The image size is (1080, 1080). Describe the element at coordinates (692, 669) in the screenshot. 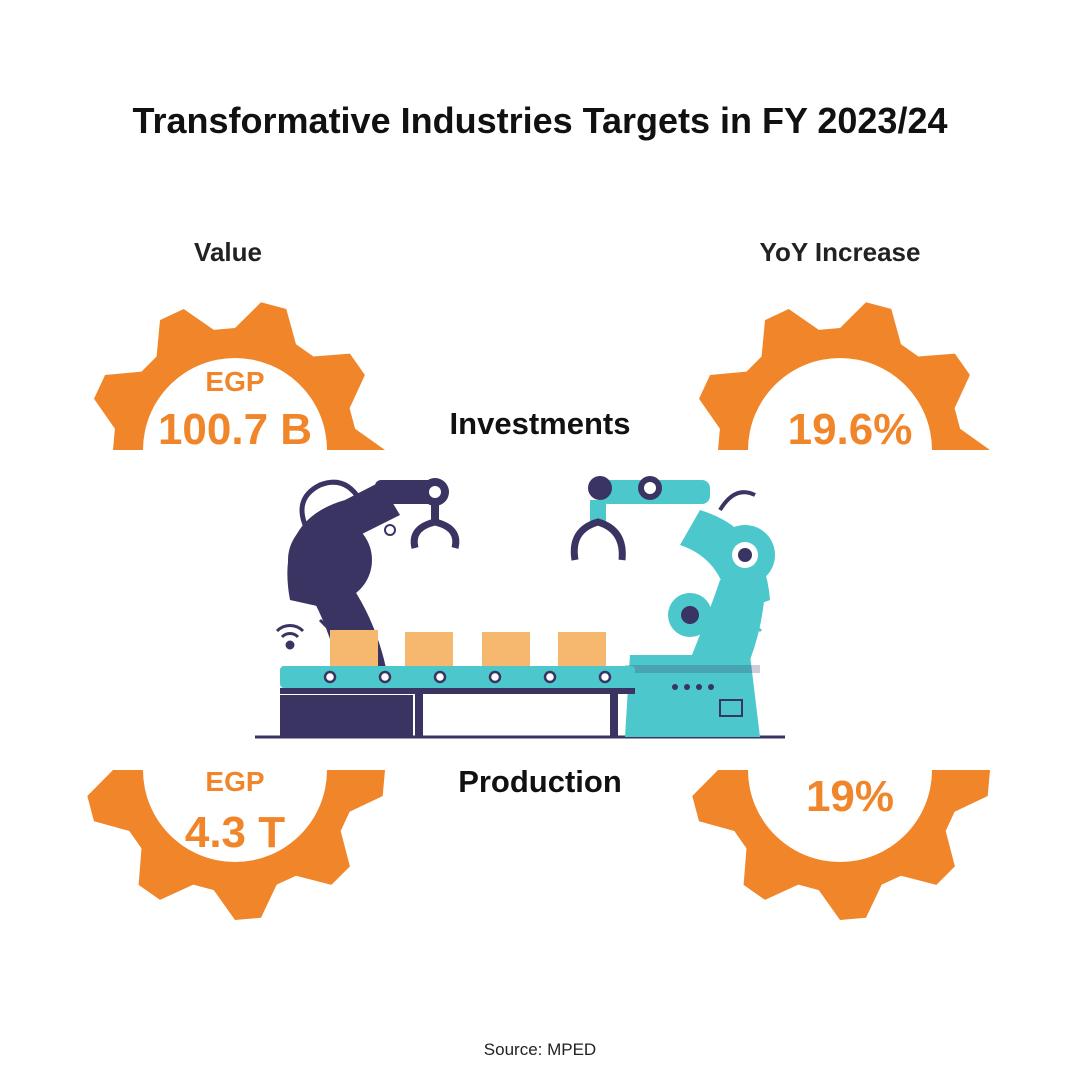

I see `robot-base-stripe` at that location.